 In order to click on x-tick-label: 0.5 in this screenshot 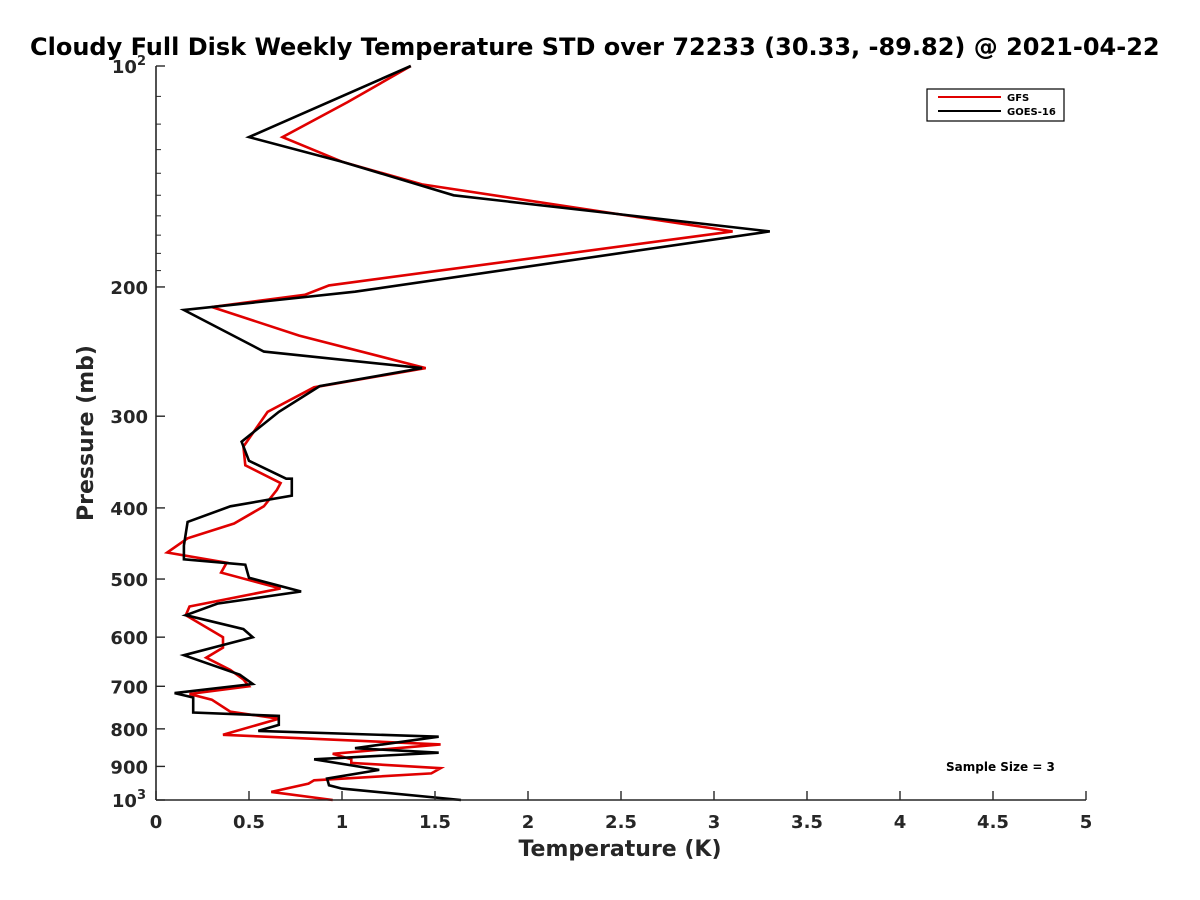, I will do `click(249, 822)`.